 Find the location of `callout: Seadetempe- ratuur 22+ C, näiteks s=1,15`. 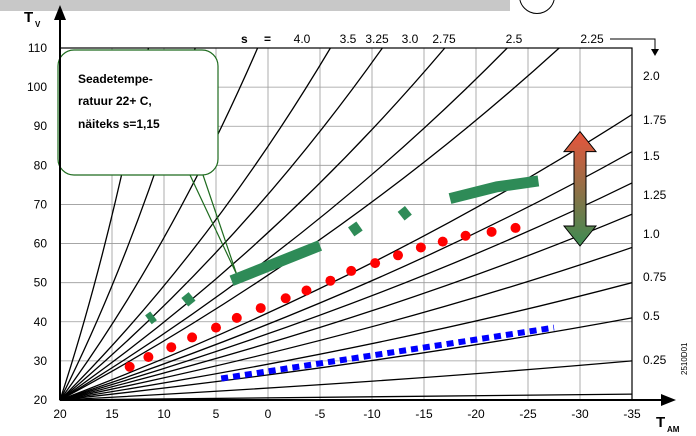

callout: Seadetempe- ratuur 22+ C, näiteks s=1,15 is located at coordinates (147, 162).